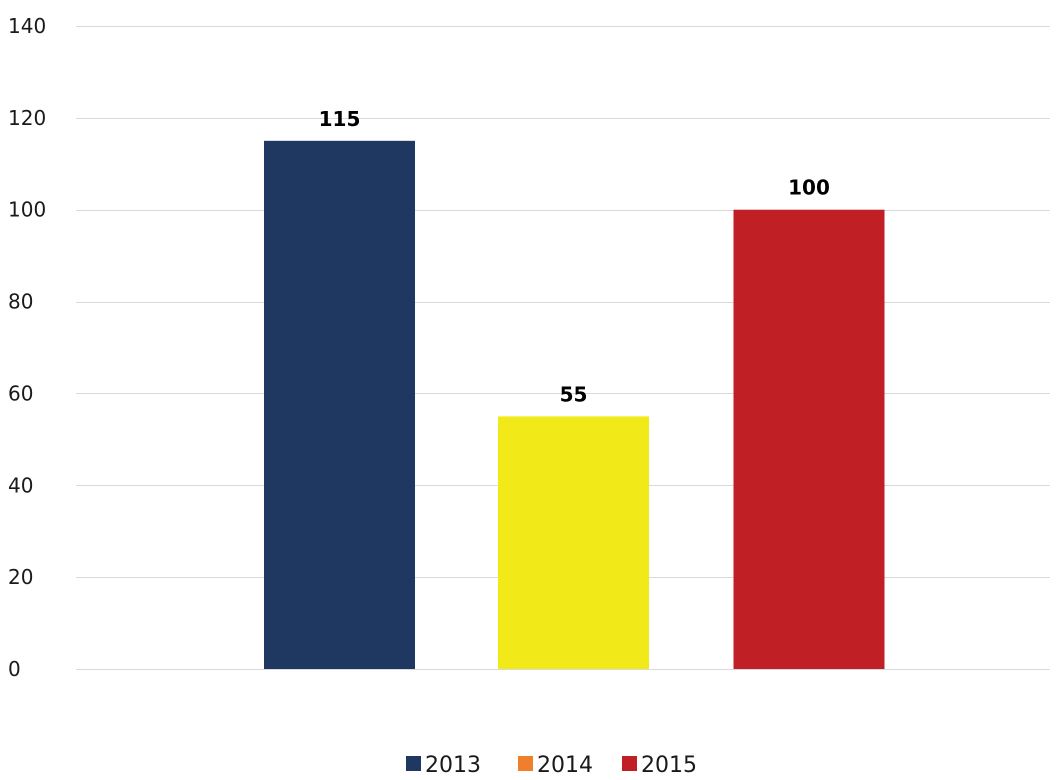 Image resolution: width=1062 pixels, height=780 pixels. What do you see at coordinates (27, 118) in the screenshot?
I see `y-tick-label-120: 120` at bounding box center [27, 118].